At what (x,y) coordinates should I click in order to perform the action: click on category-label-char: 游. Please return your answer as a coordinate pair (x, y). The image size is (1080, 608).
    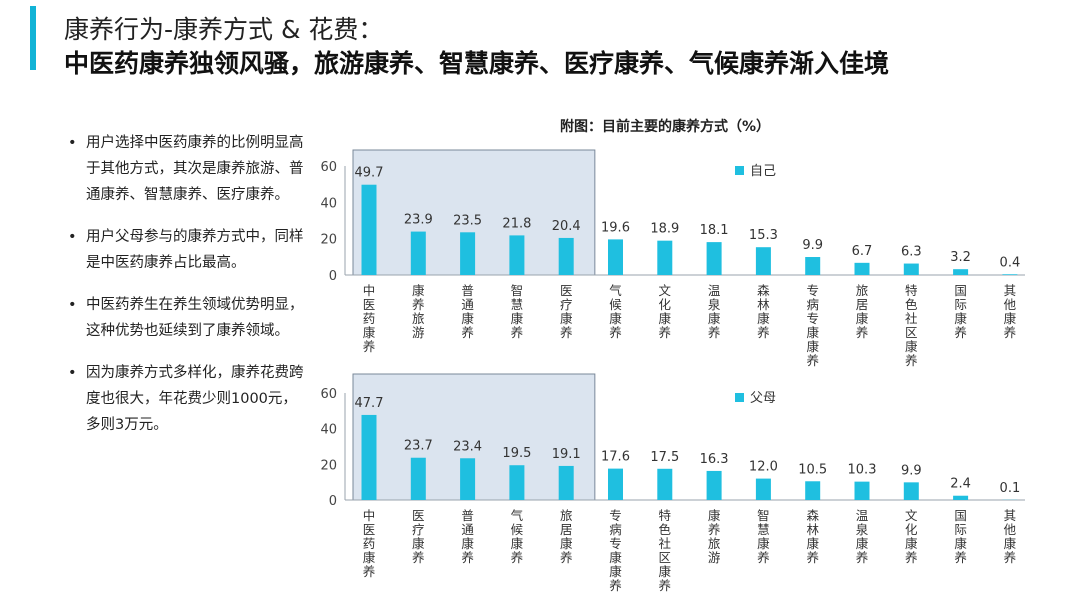
    Looking at the image, I should click on (418, 332).